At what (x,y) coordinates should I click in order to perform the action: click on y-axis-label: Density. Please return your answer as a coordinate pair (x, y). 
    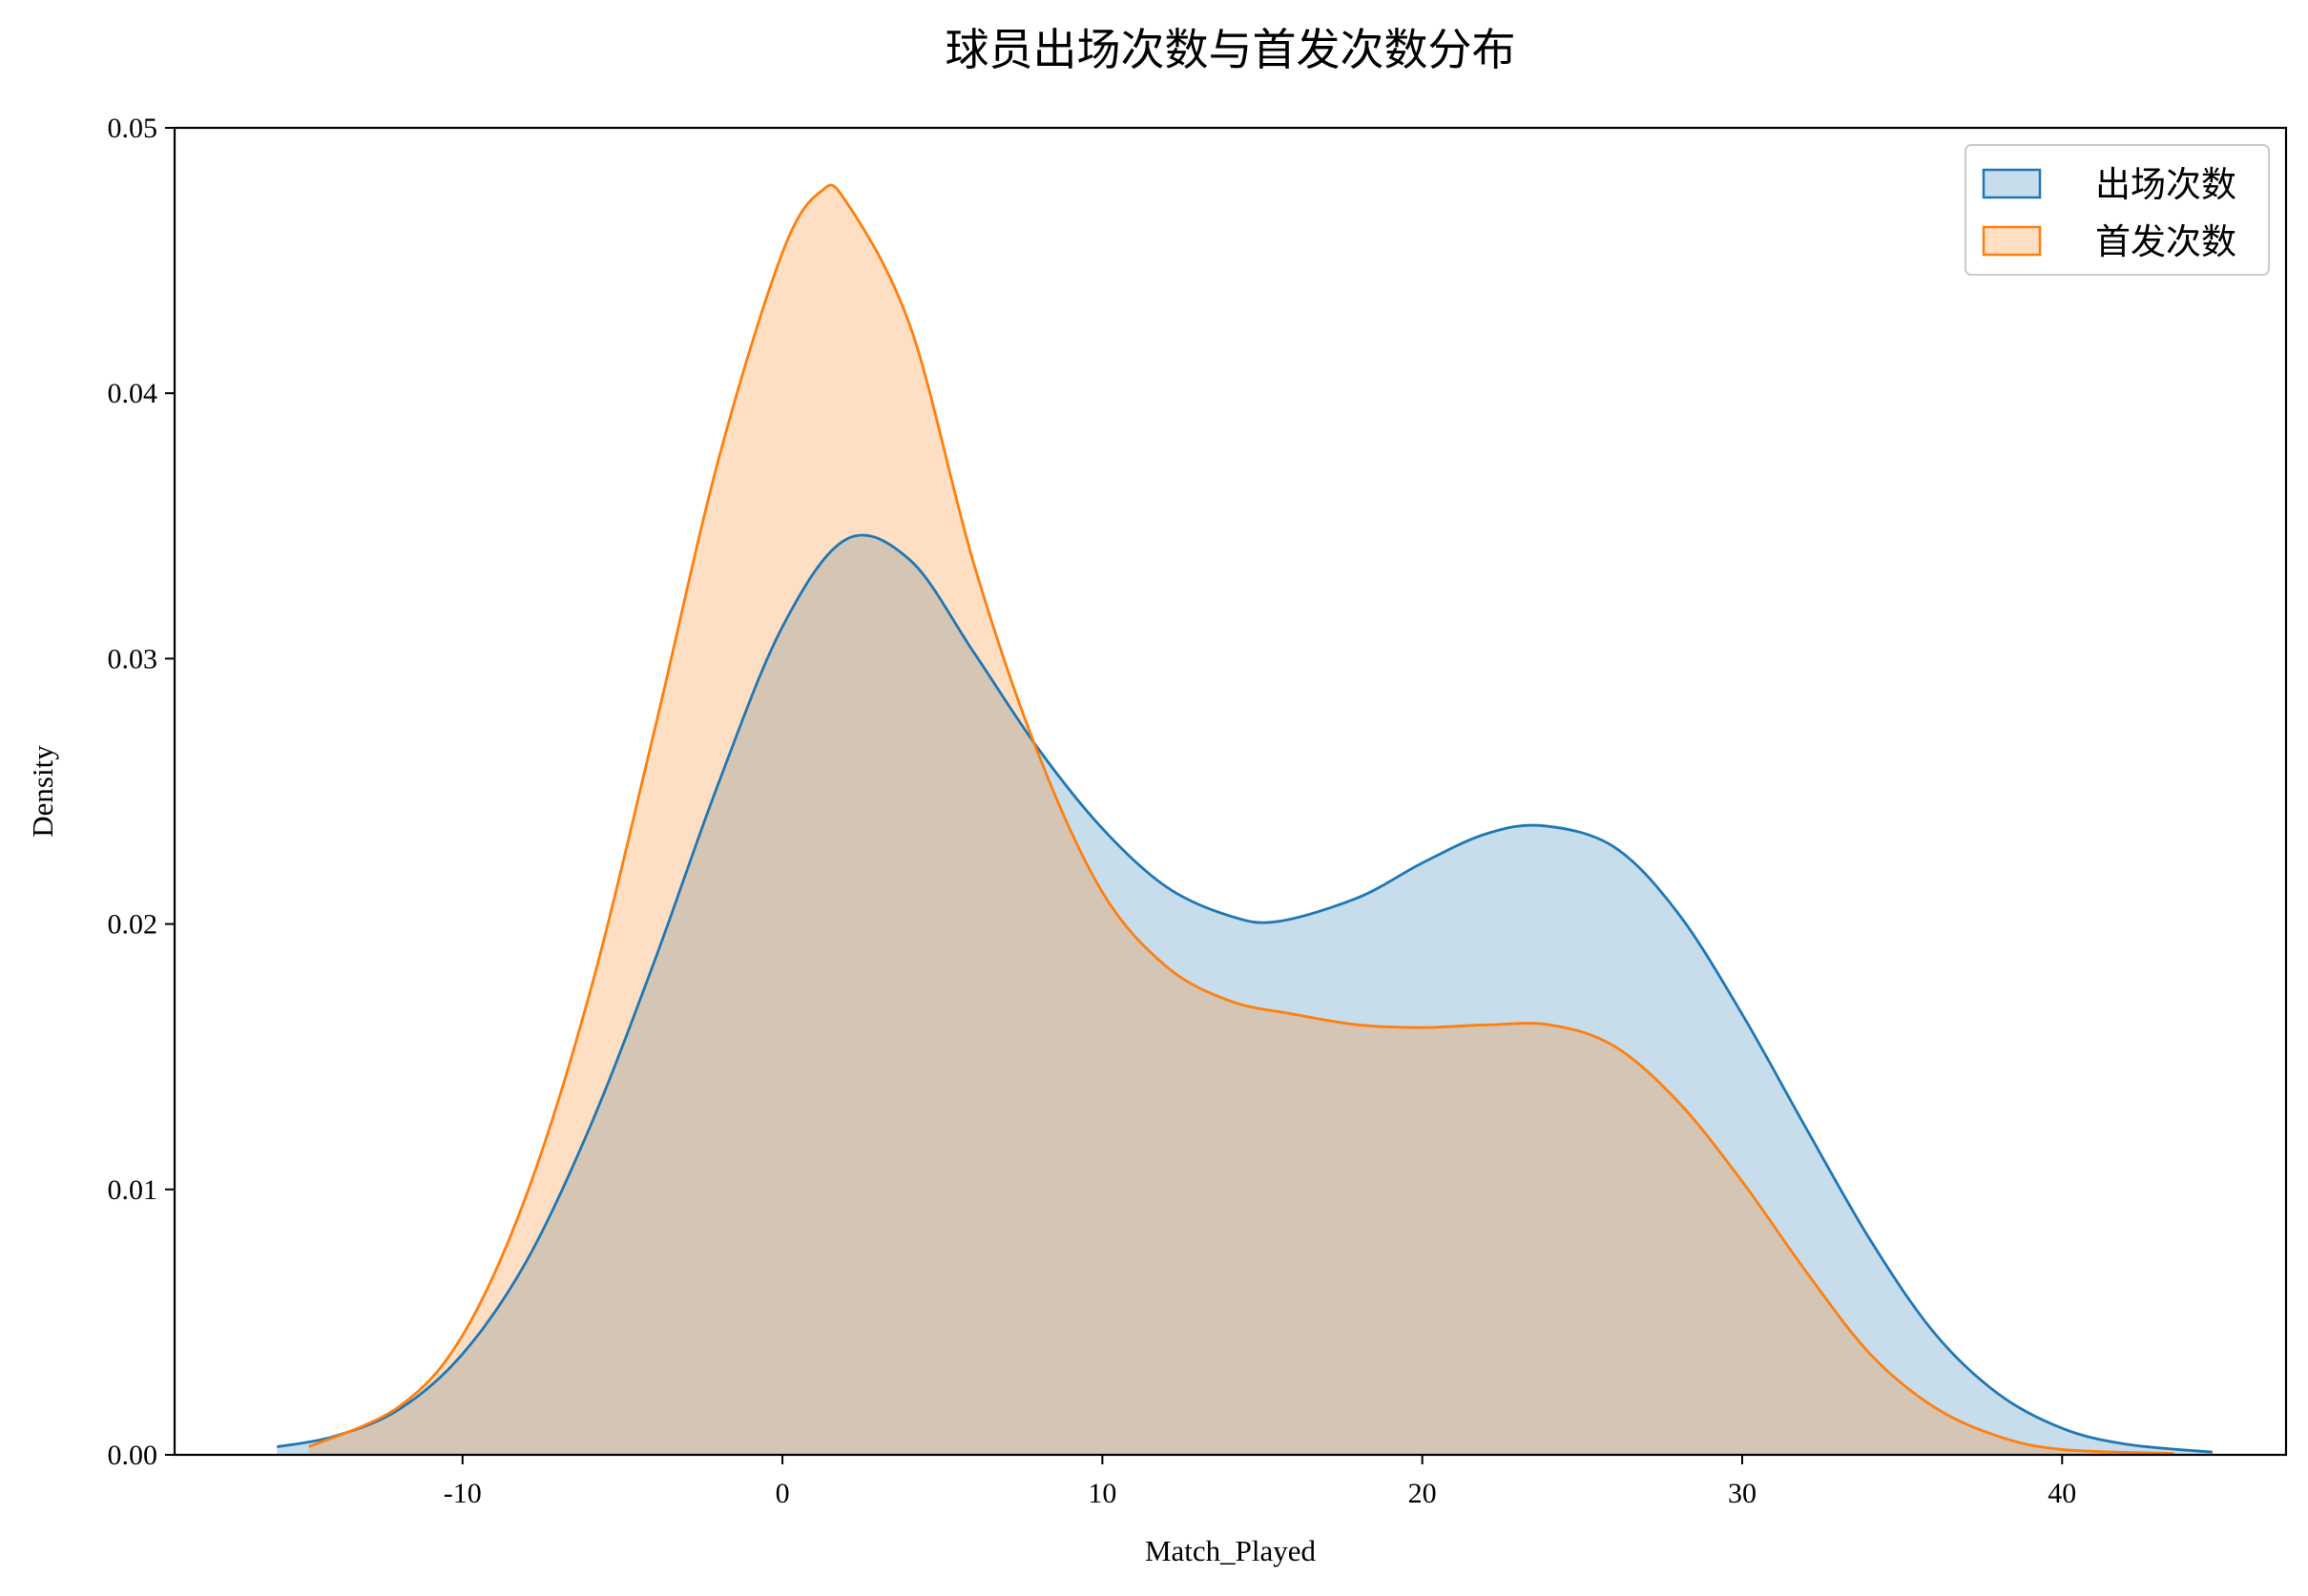
    Looking at the image, I should click on (42, 791).